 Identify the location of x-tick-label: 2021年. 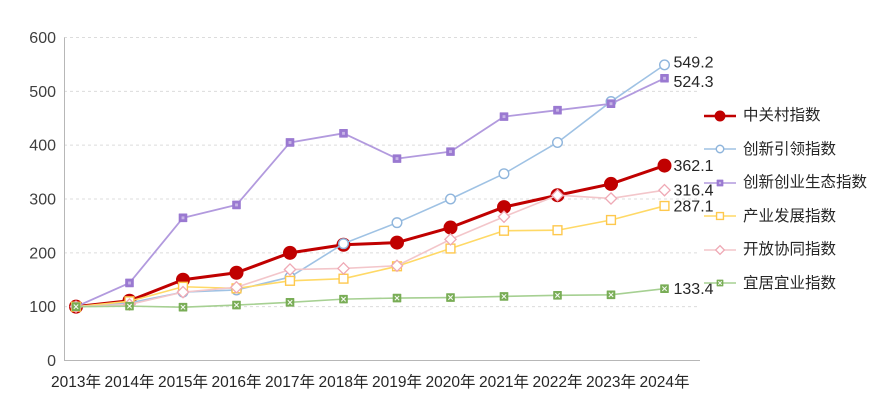
(504, 382).